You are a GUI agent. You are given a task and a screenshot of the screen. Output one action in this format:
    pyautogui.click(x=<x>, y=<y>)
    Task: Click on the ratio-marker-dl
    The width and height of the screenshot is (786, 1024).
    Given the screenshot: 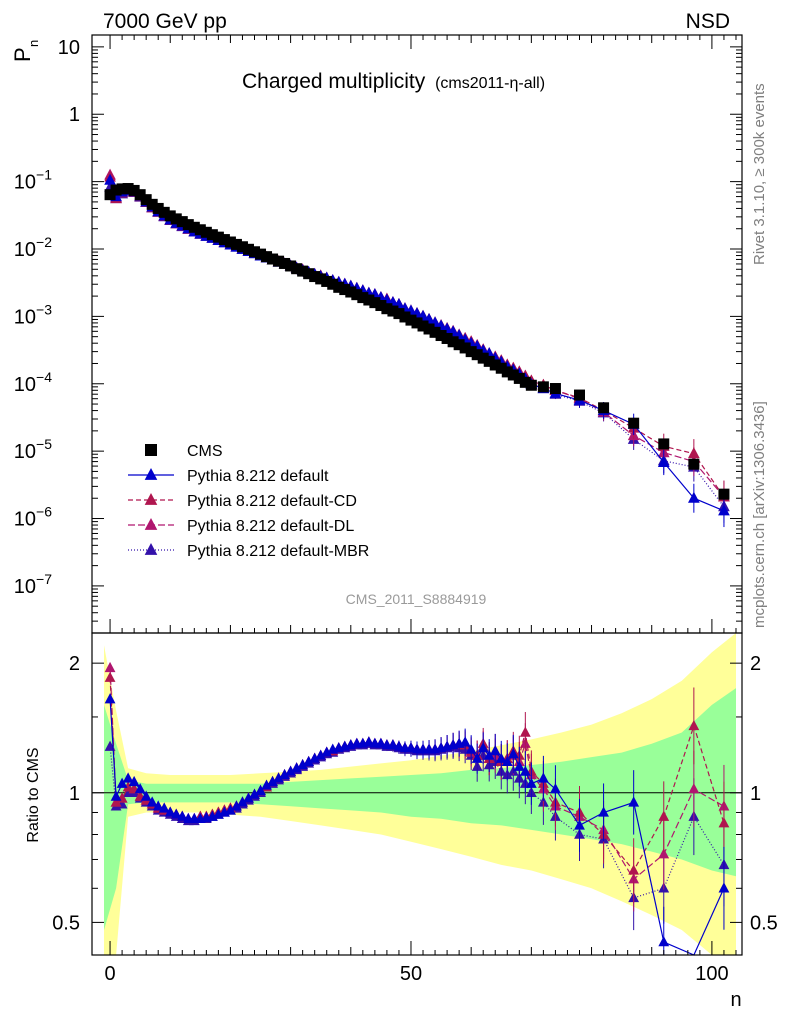 What is the action you would take?
    pyautogui.click(x=694, y=788)
    